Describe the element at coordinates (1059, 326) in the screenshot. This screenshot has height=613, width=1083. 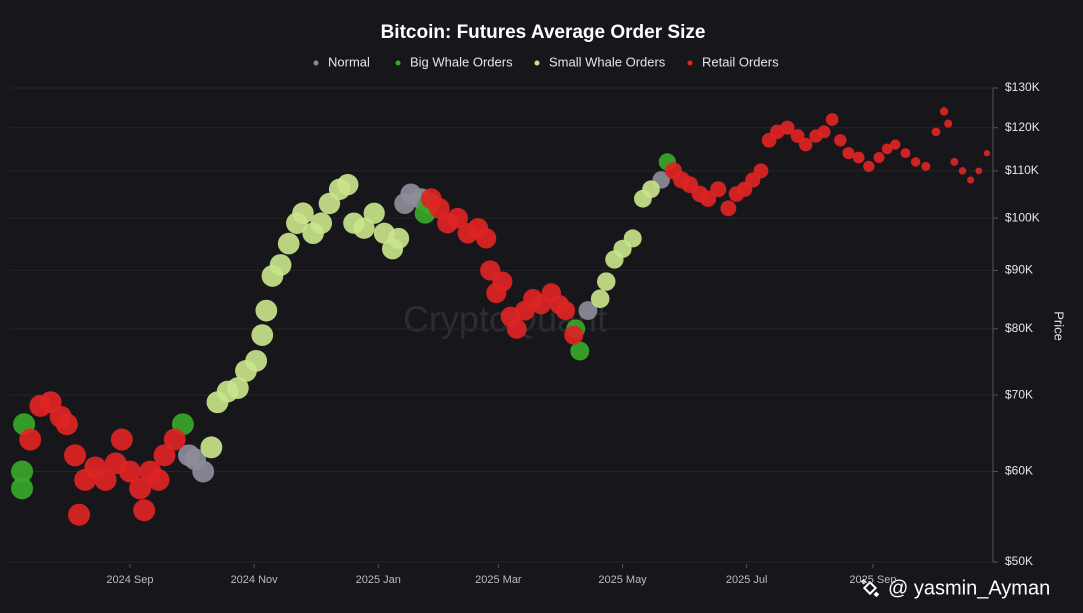
I see `y-axis-title: Price` at that location.